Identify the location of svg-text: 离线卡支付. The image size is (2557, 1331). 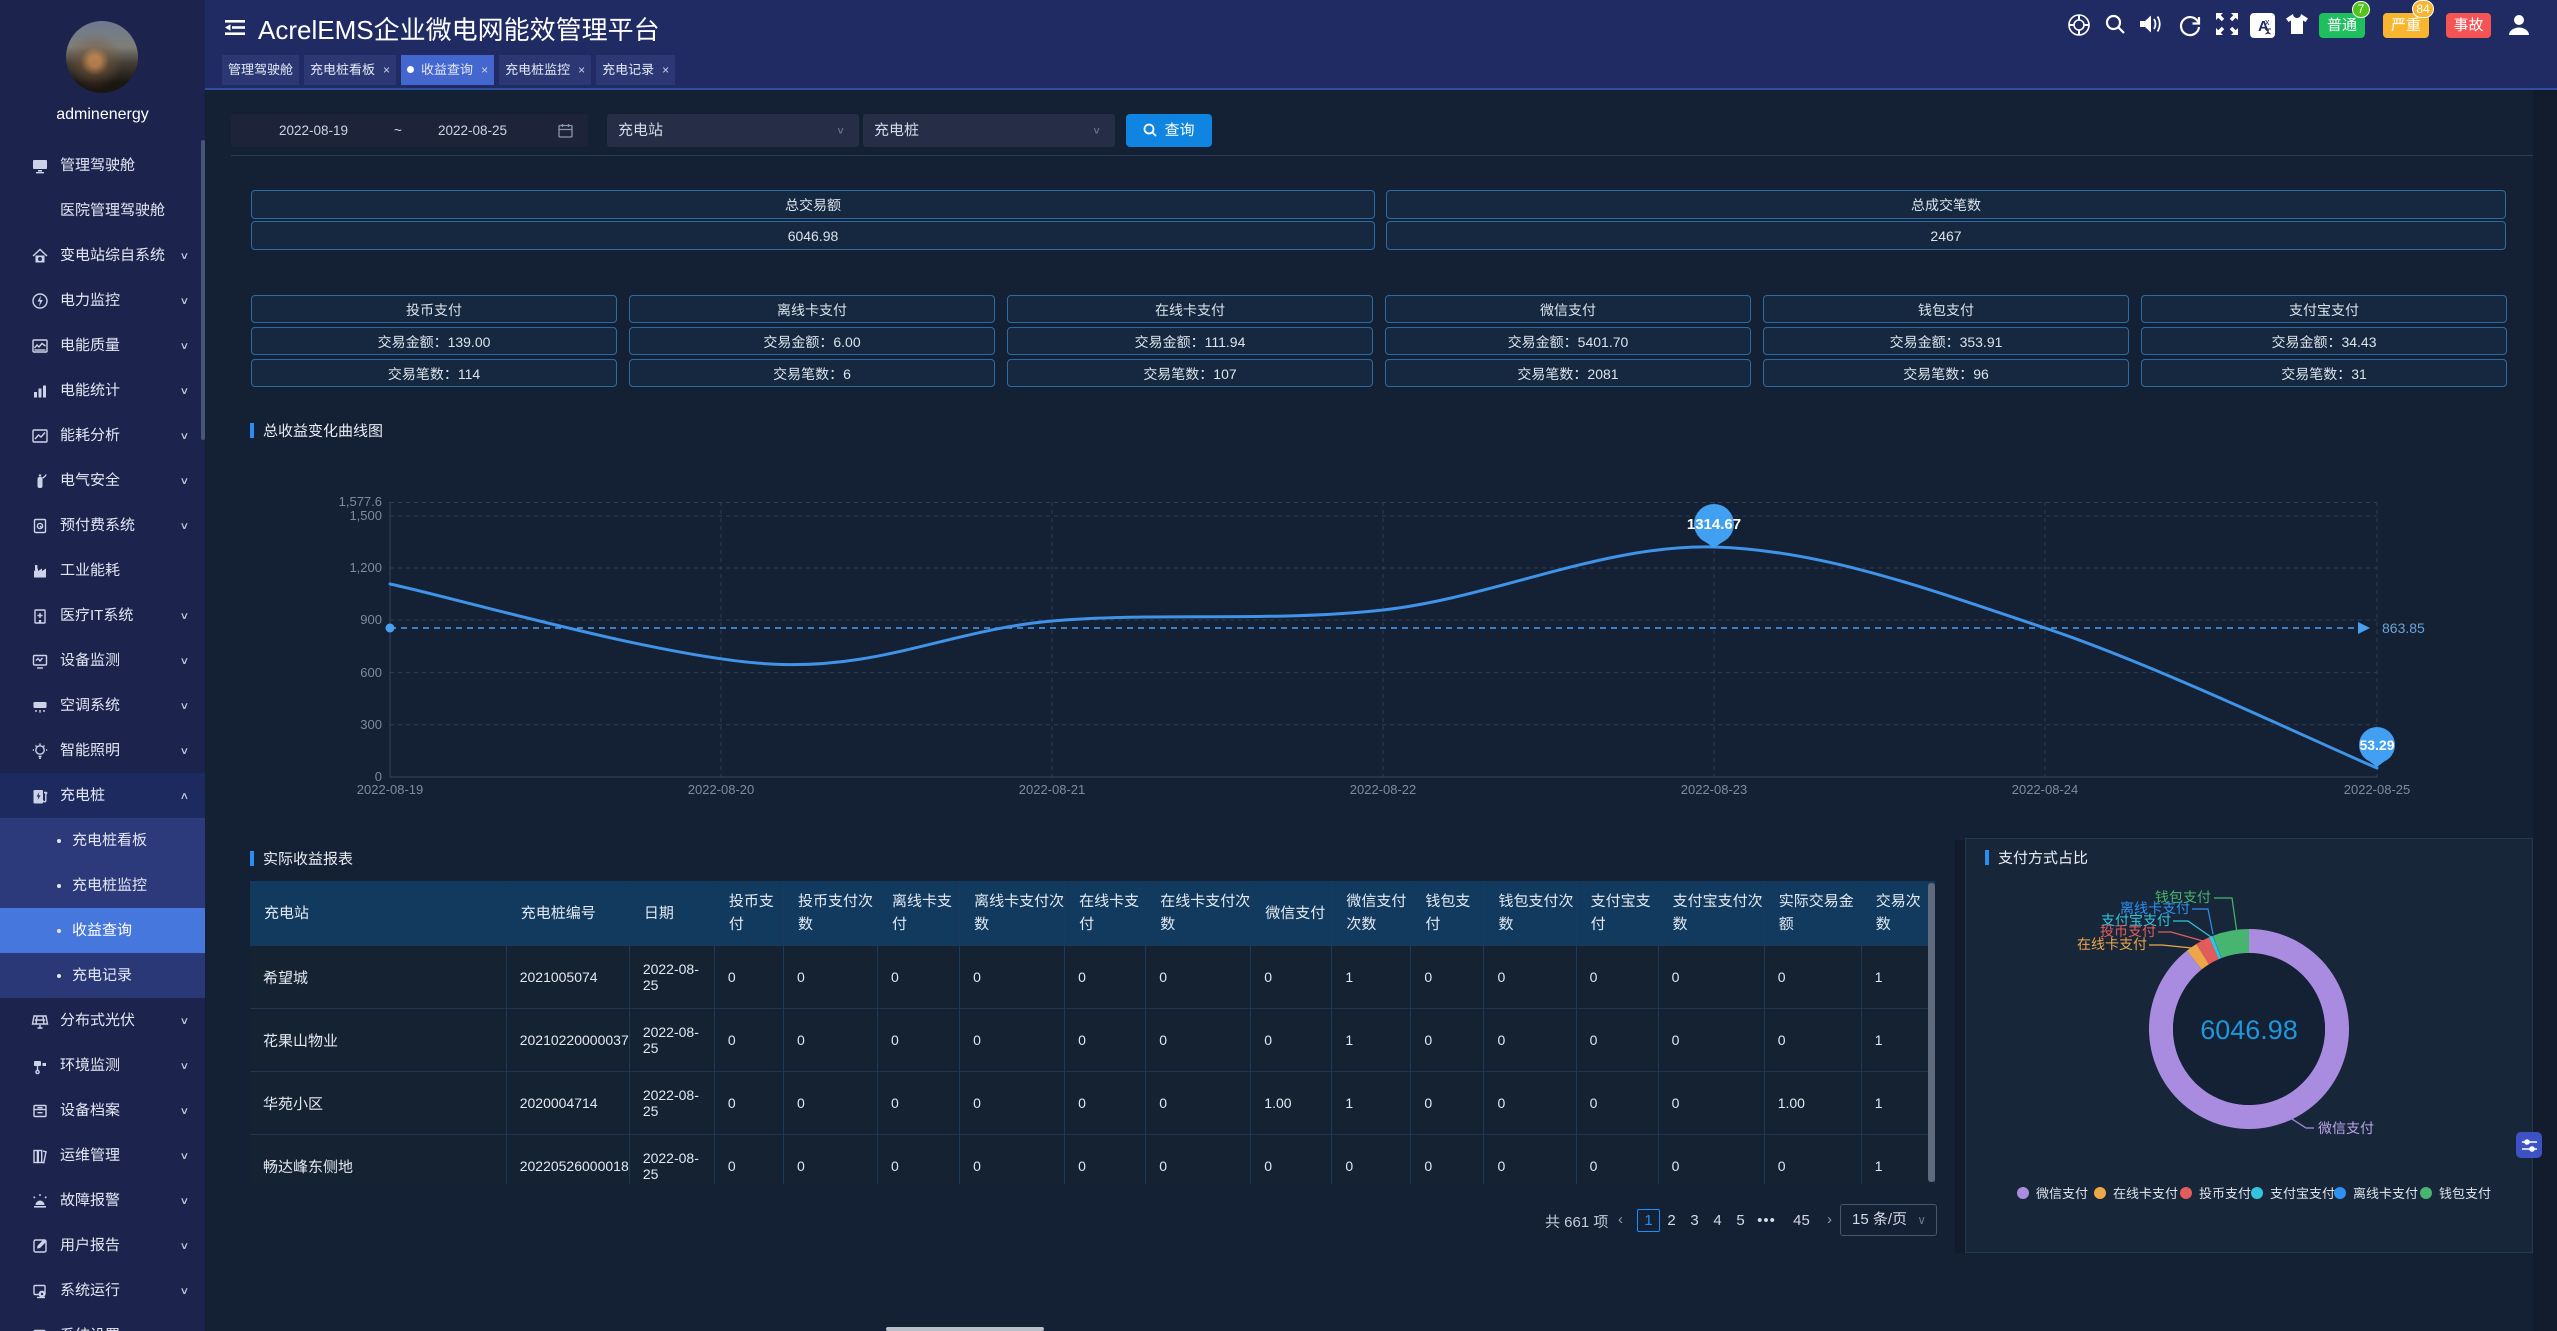
(2155, 908).